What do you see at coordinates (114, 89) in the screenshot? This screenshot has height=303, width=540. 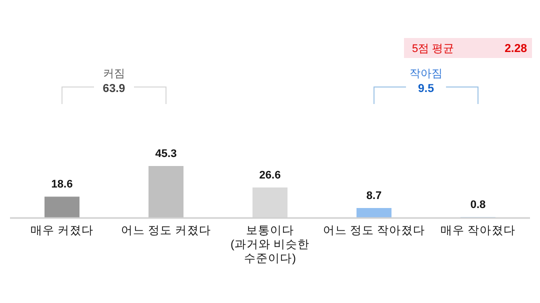 I see `text: 63.9` at bounding box center [114, 89].